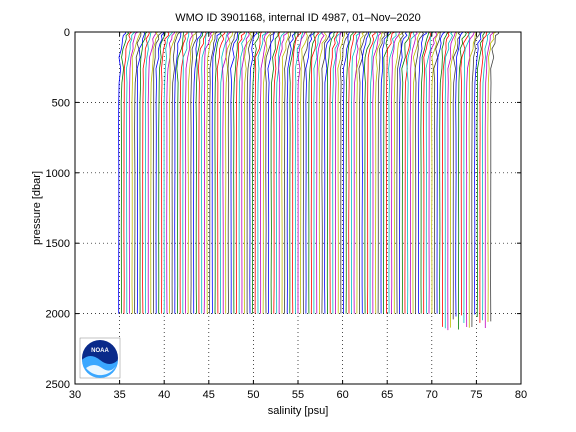 The height and width of the screenshot is (432, 576). What do you see at coordinates (58, 244) in the screenshot?
I see `y-tick-label: 1500` at bounding box center [58, 244].